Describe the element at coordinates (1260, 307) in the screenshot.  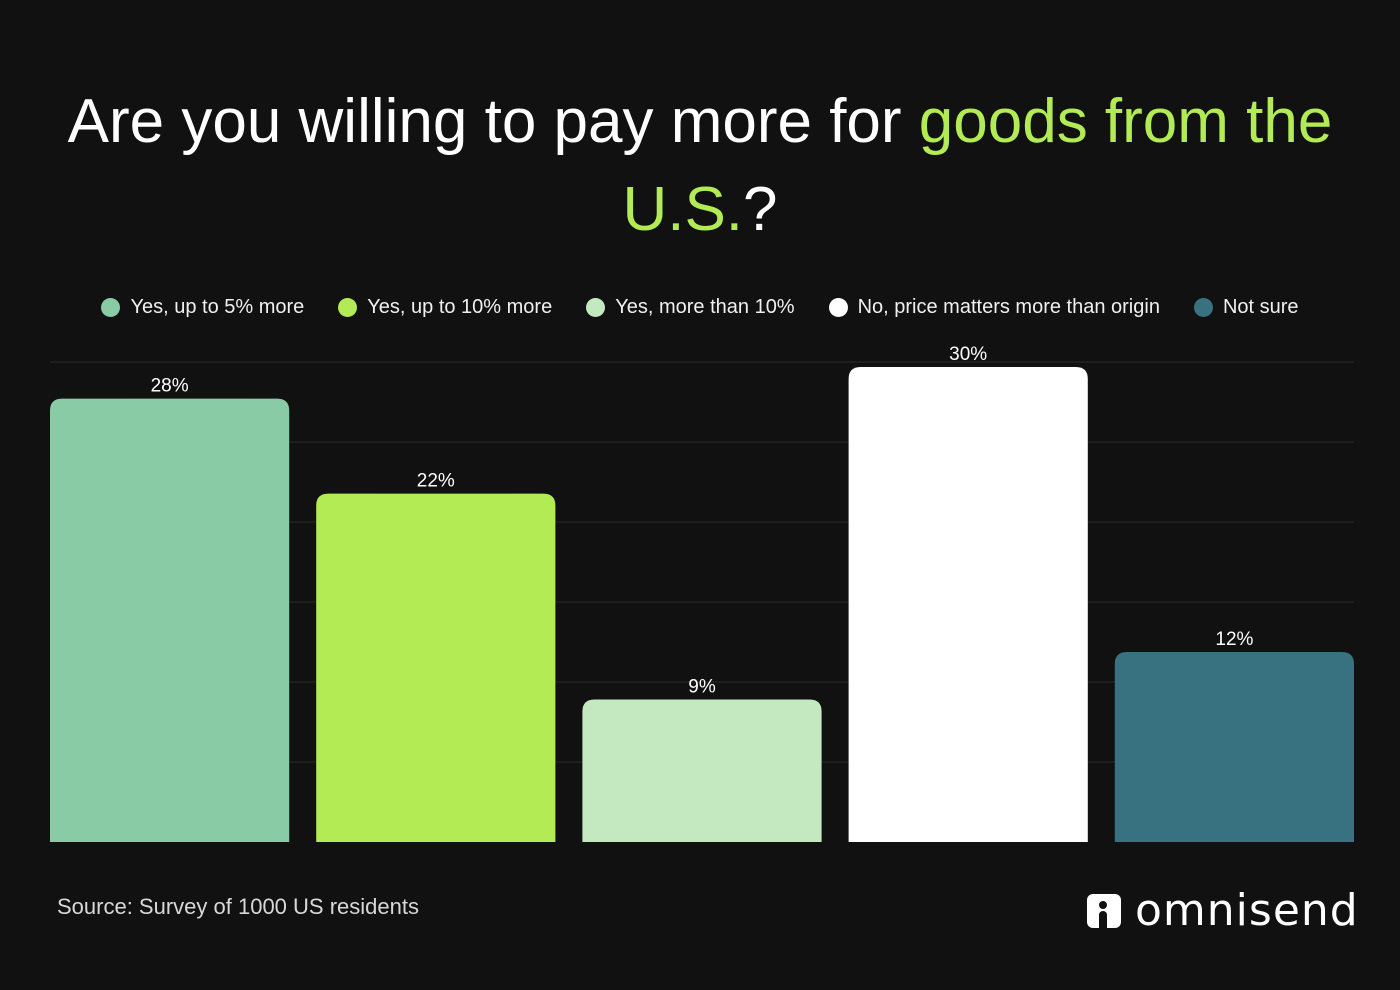
I see `legend-label: Not sure` at that location.